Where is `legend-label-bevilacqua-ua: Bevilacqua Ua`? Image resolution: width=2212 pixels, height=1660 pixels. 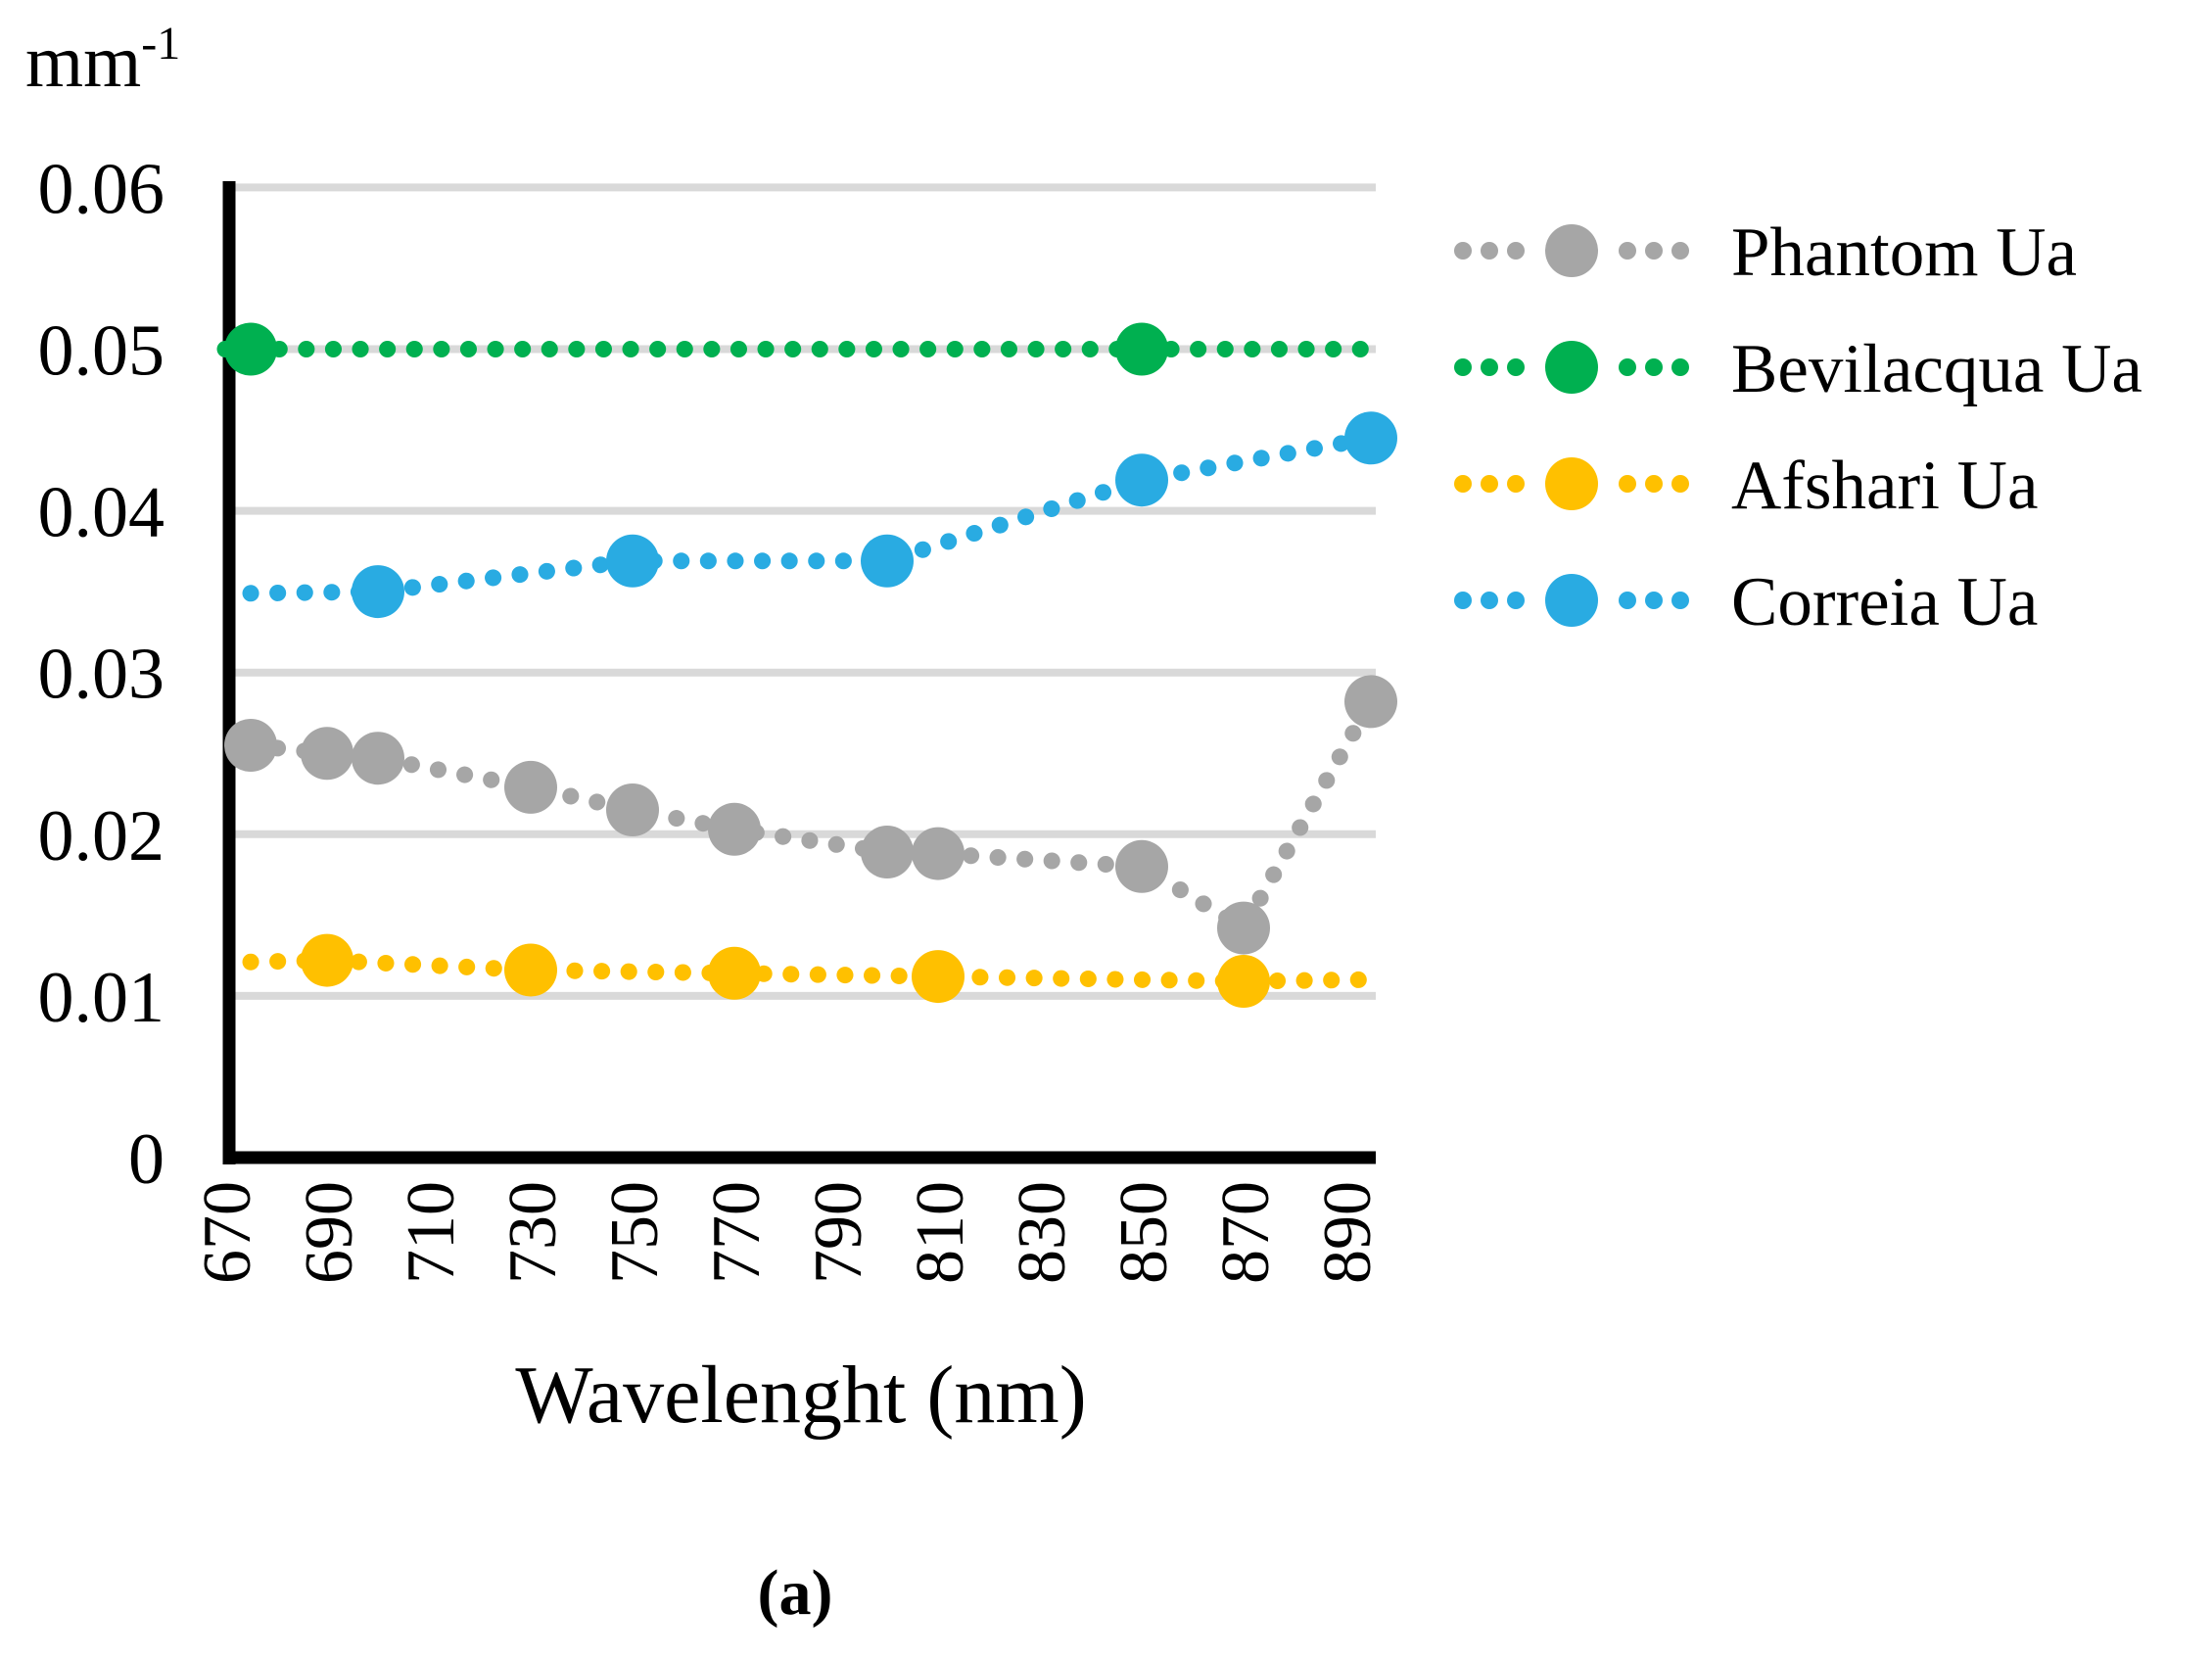 legend-label-bevilacqua-ua: Bevilacqua Ua is located at coordinates (1936, 369).